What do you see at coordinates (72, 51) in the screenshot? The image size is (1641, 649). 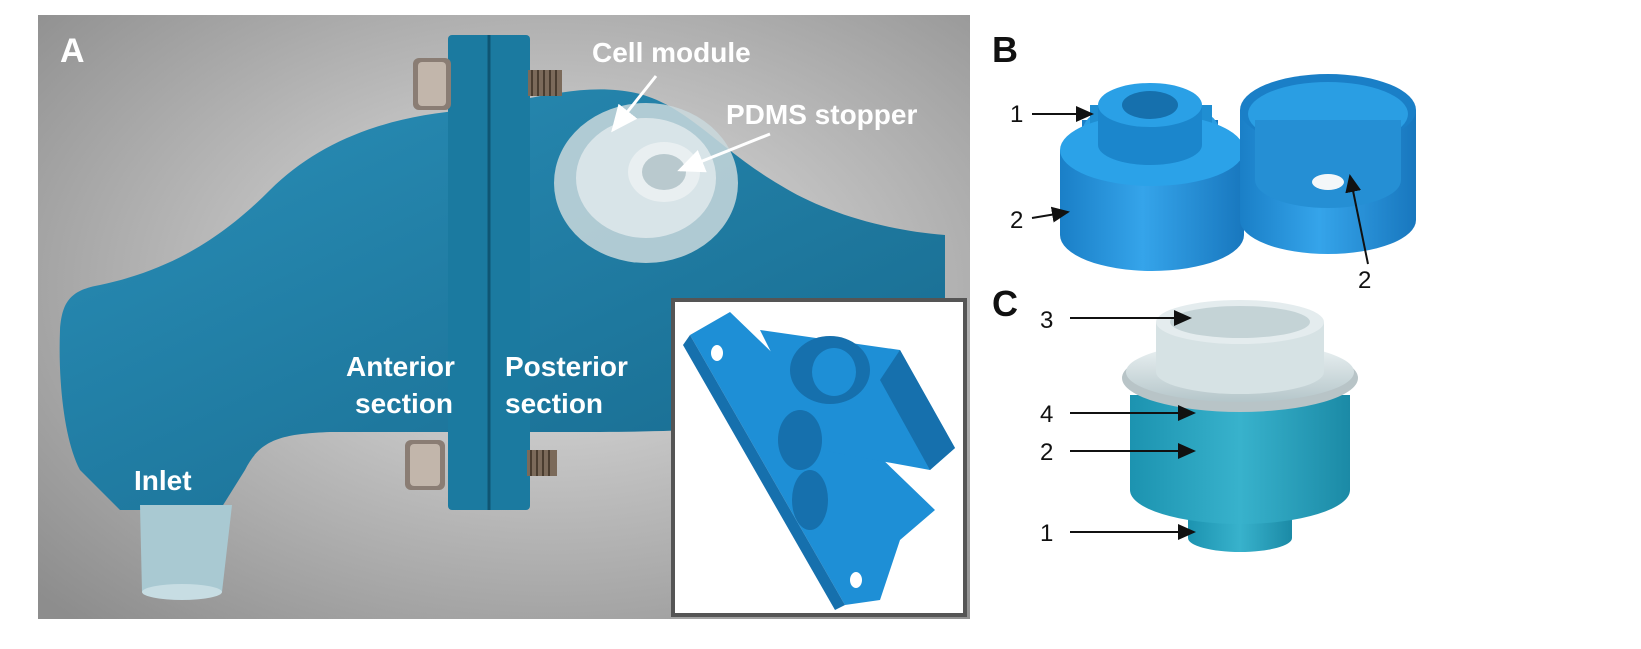 I see `panel-a-letter: A` at bounding box center [72, 51].